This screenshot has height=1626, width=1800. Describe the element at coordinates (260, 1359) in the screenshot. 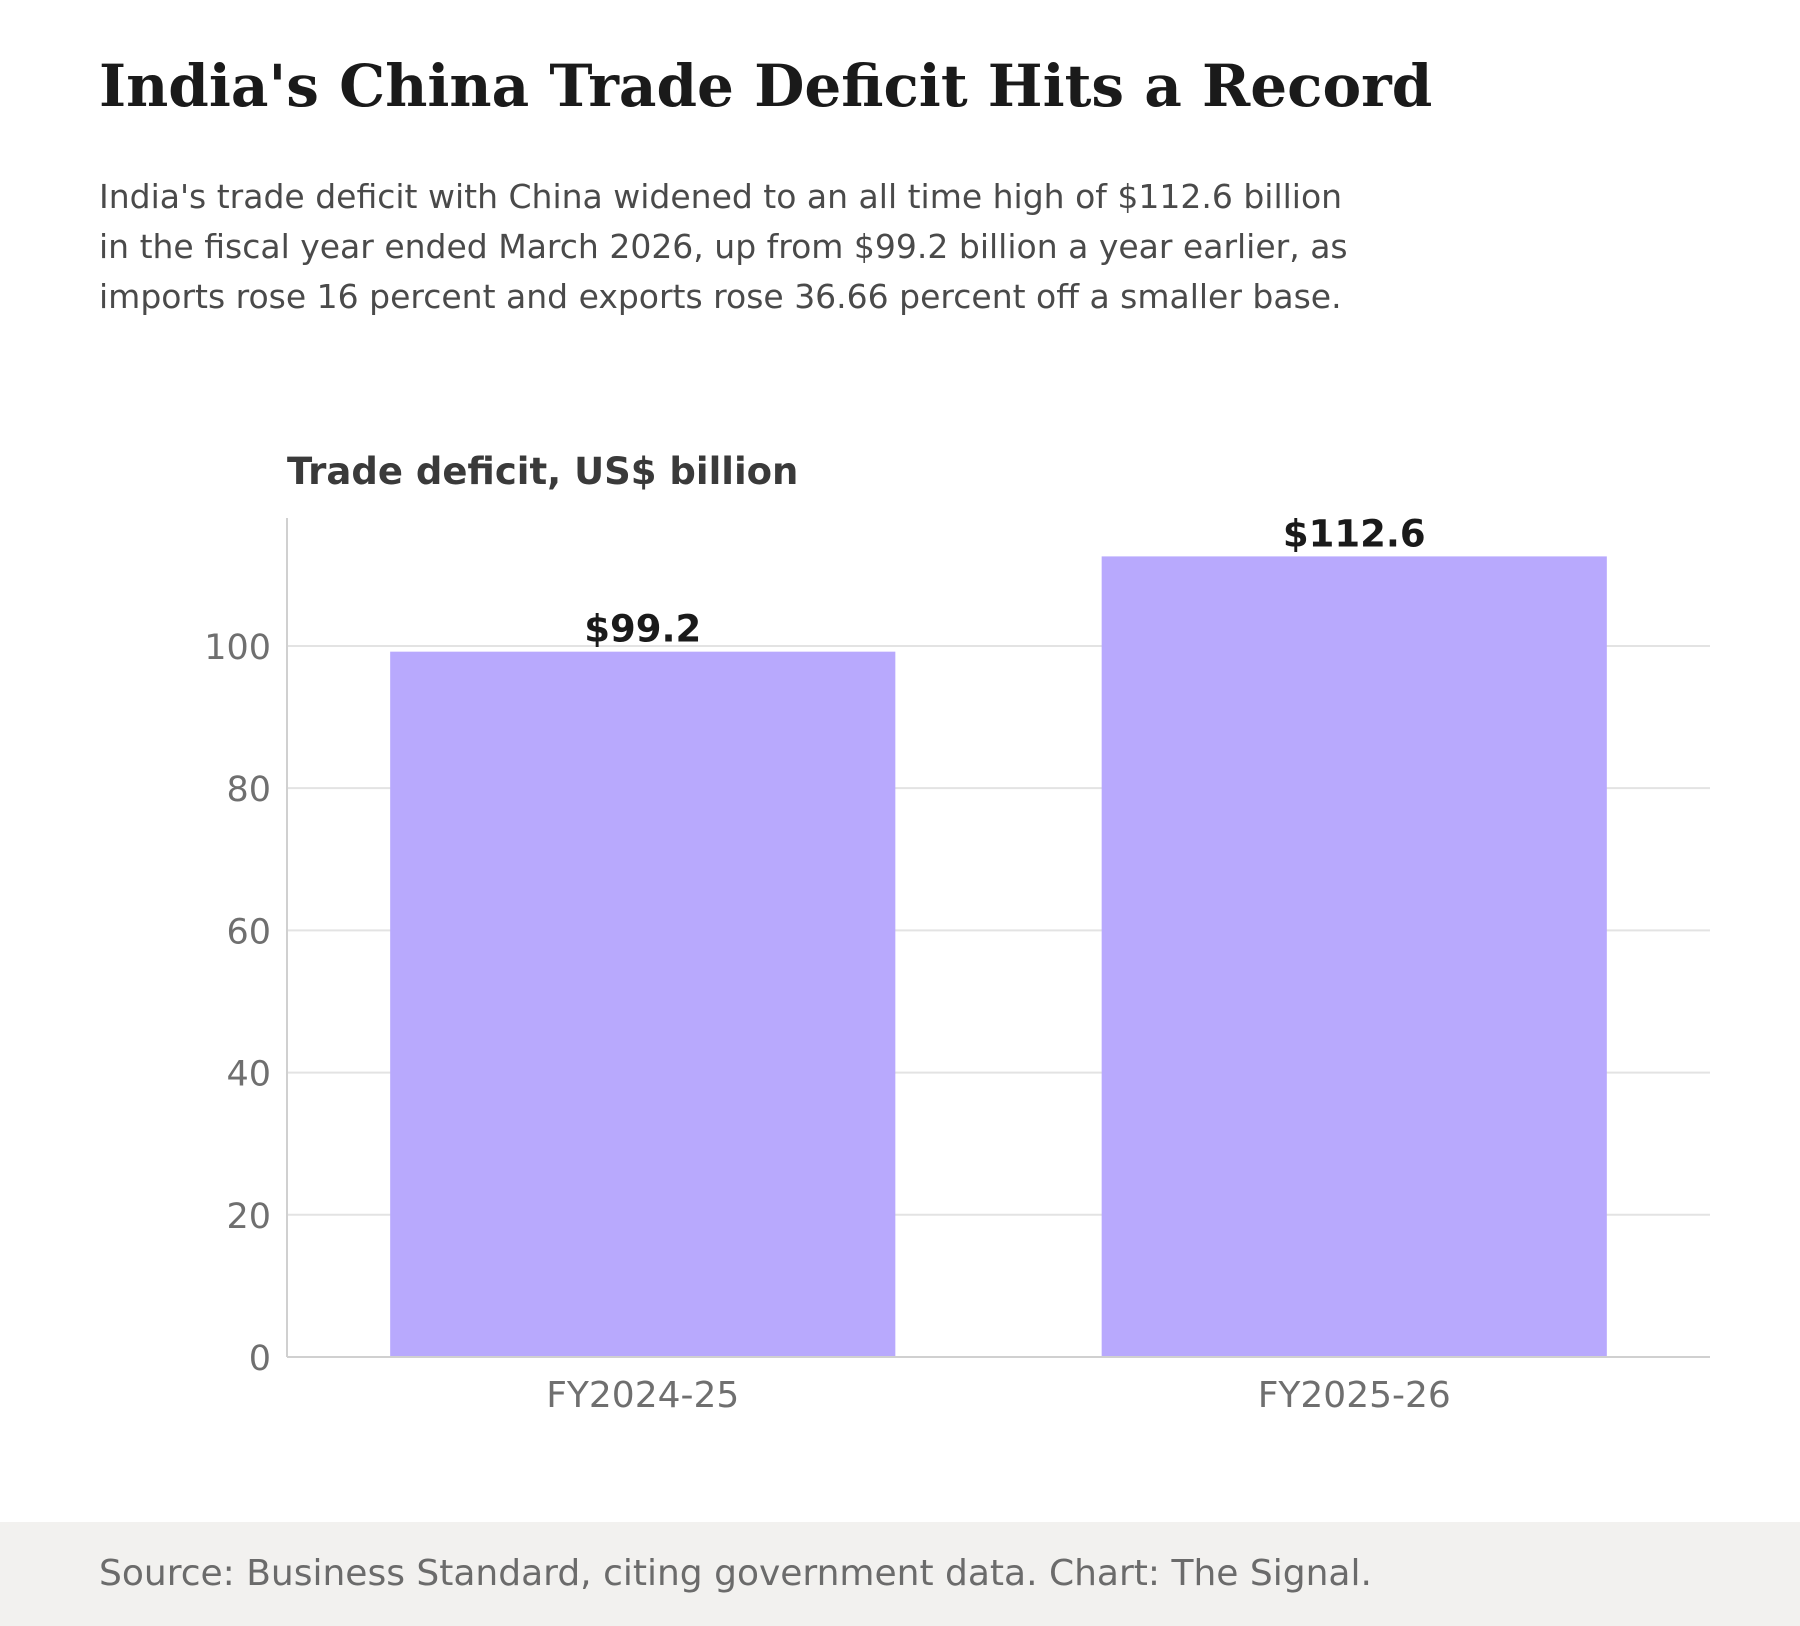

I see `y-tick-label: 0` at that location.